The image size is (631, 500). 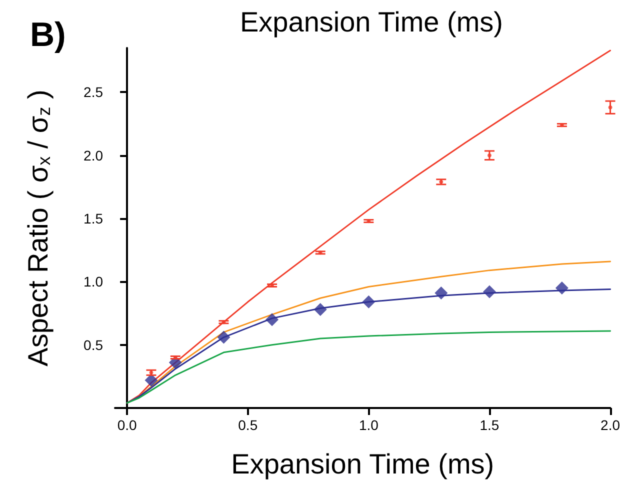 I want to click on x-tick-label: 1.0, so click(x=368, y=425).